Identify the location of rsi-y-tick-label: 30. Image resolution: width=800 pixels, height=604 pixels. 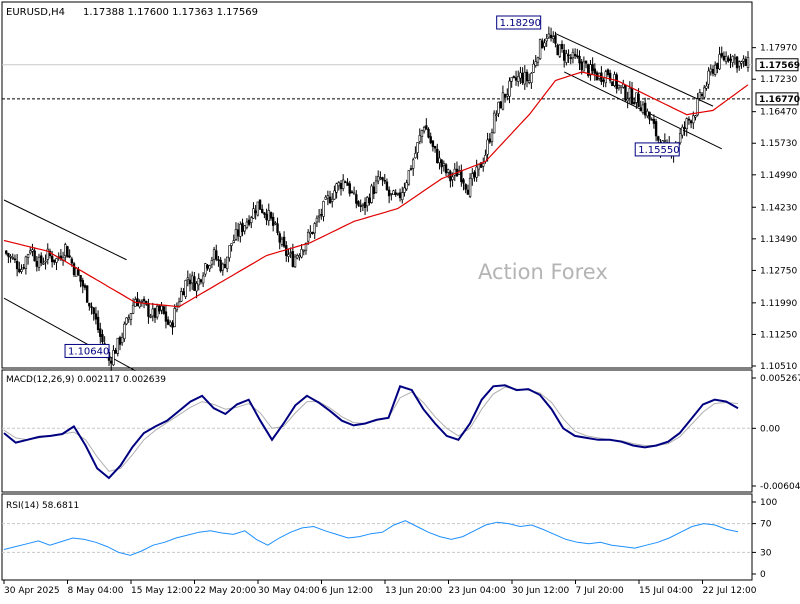
(766, 553).